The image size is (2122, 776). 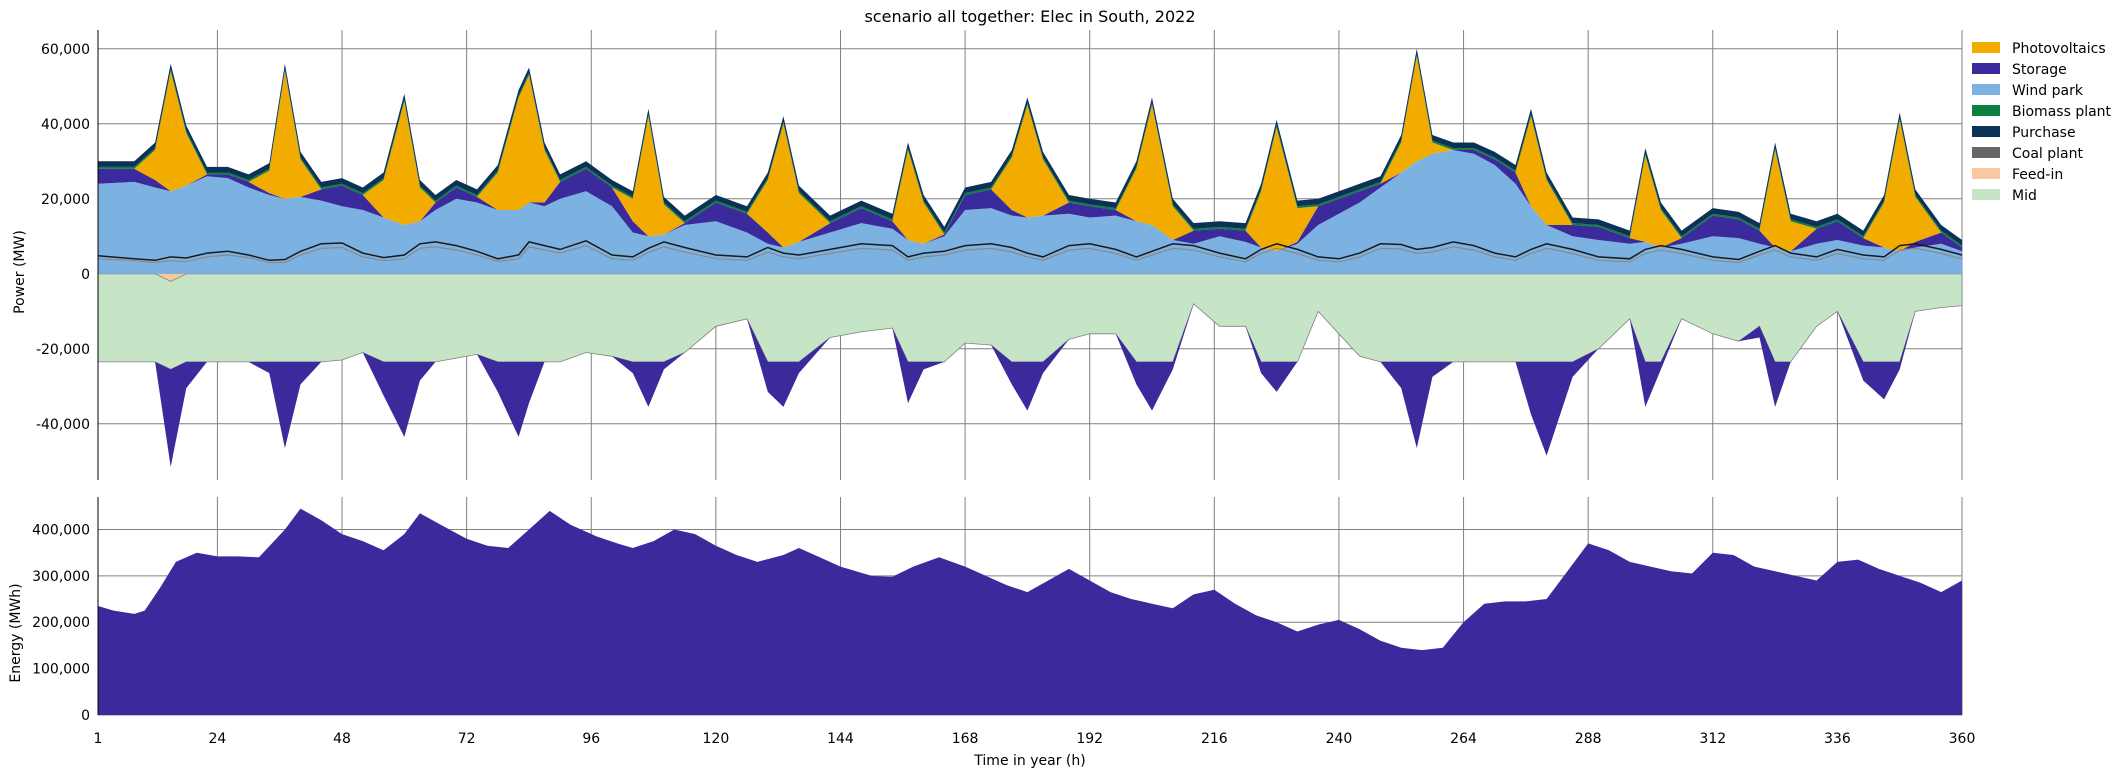 I want to click on x-tick-label: 48, so click(x=342, y=739).